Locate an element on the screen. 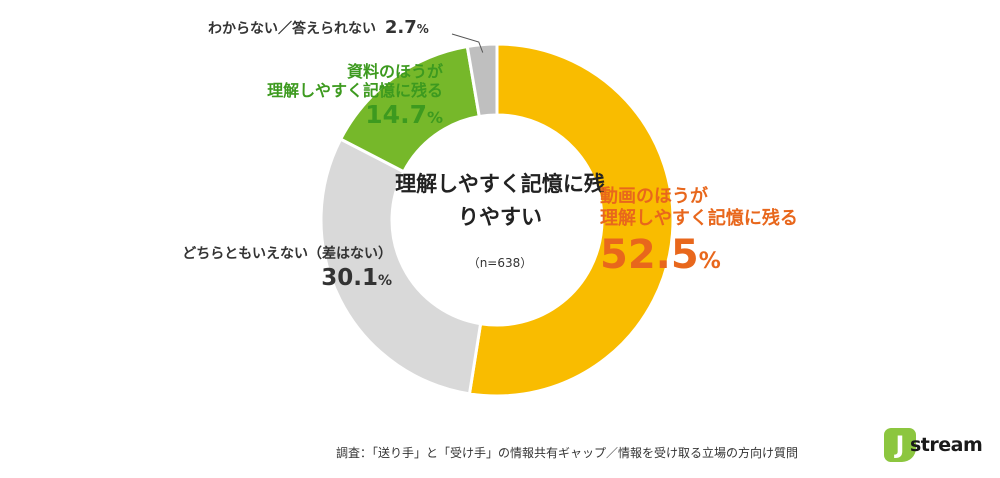 The image size is (1000, 478). slice-label-video: 動画のほうが 理解しやすく記憶に残る 52.5% is located at coordinates (699, 232).